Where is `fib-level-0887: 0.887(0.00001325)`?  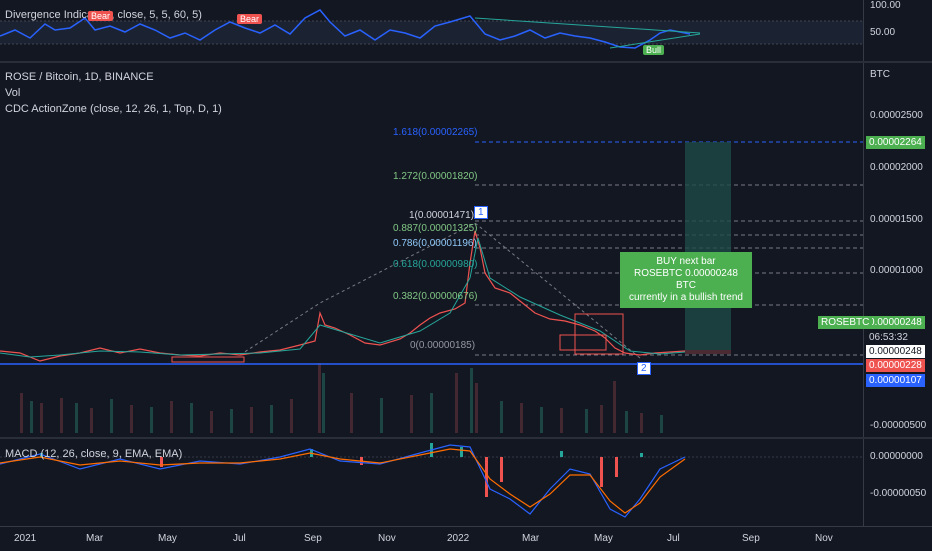 fib-level-0887: 0.887(0.00001325) is located at coordinates (435, 228).